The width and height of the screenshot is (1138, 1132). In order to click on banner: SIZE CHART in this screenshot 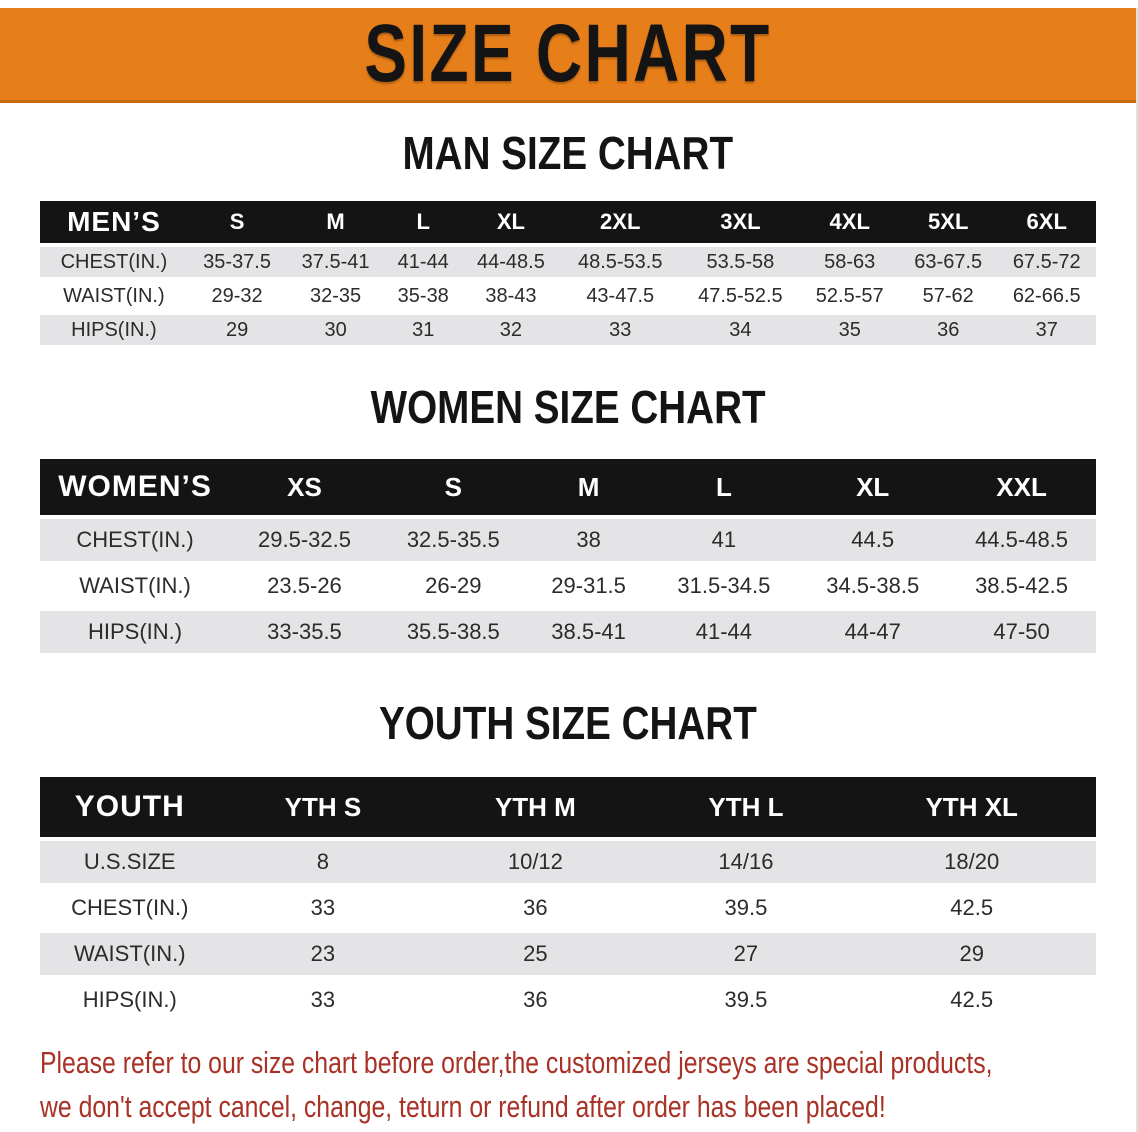, I will do `click(568, 55)`.